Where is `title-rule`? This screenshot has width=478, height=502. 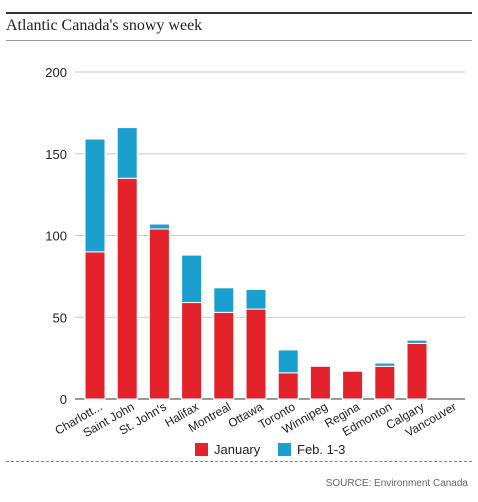
title-rule is located at coordinates (239, 40).